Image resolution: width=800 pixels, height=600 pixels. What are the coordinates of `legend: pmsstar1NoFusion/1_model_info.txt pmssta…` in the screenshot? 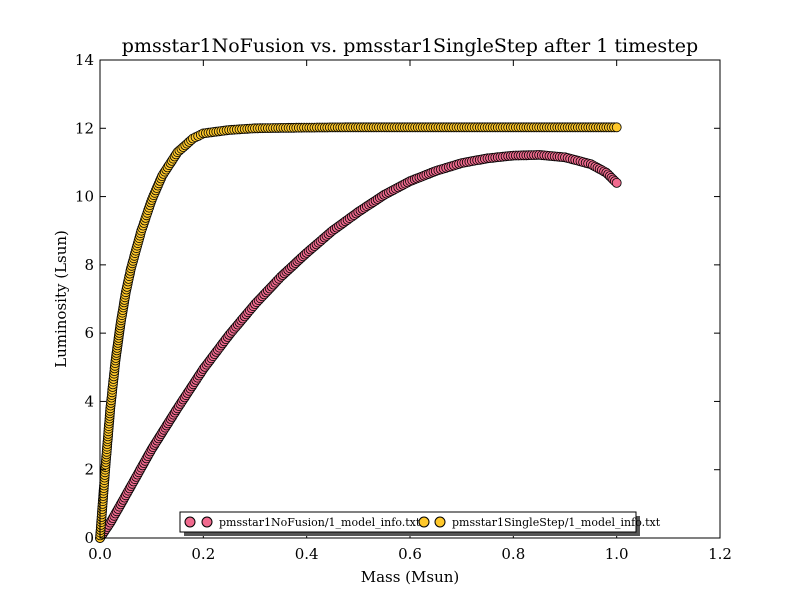 It's located at (420, 523).